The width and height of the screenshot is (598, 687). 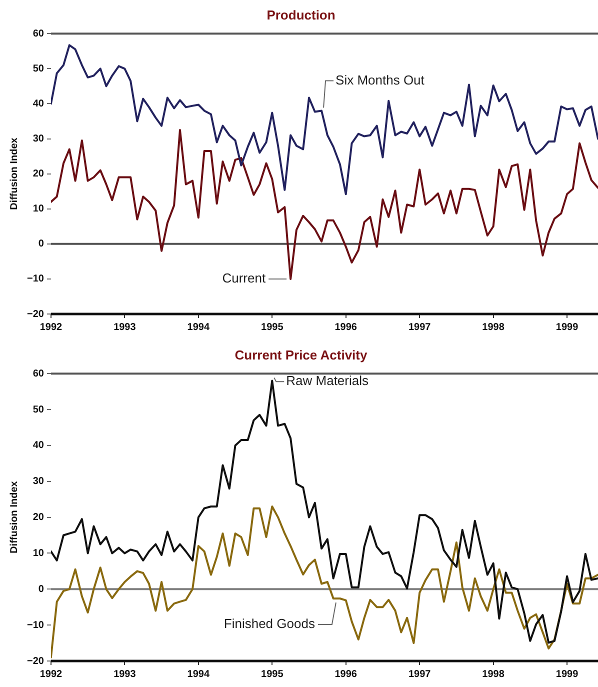 What do you see at coordinates (301, 354) in the screenshot?
I see `chart-title: Current Price Activity` at bounding box center [301, 354].